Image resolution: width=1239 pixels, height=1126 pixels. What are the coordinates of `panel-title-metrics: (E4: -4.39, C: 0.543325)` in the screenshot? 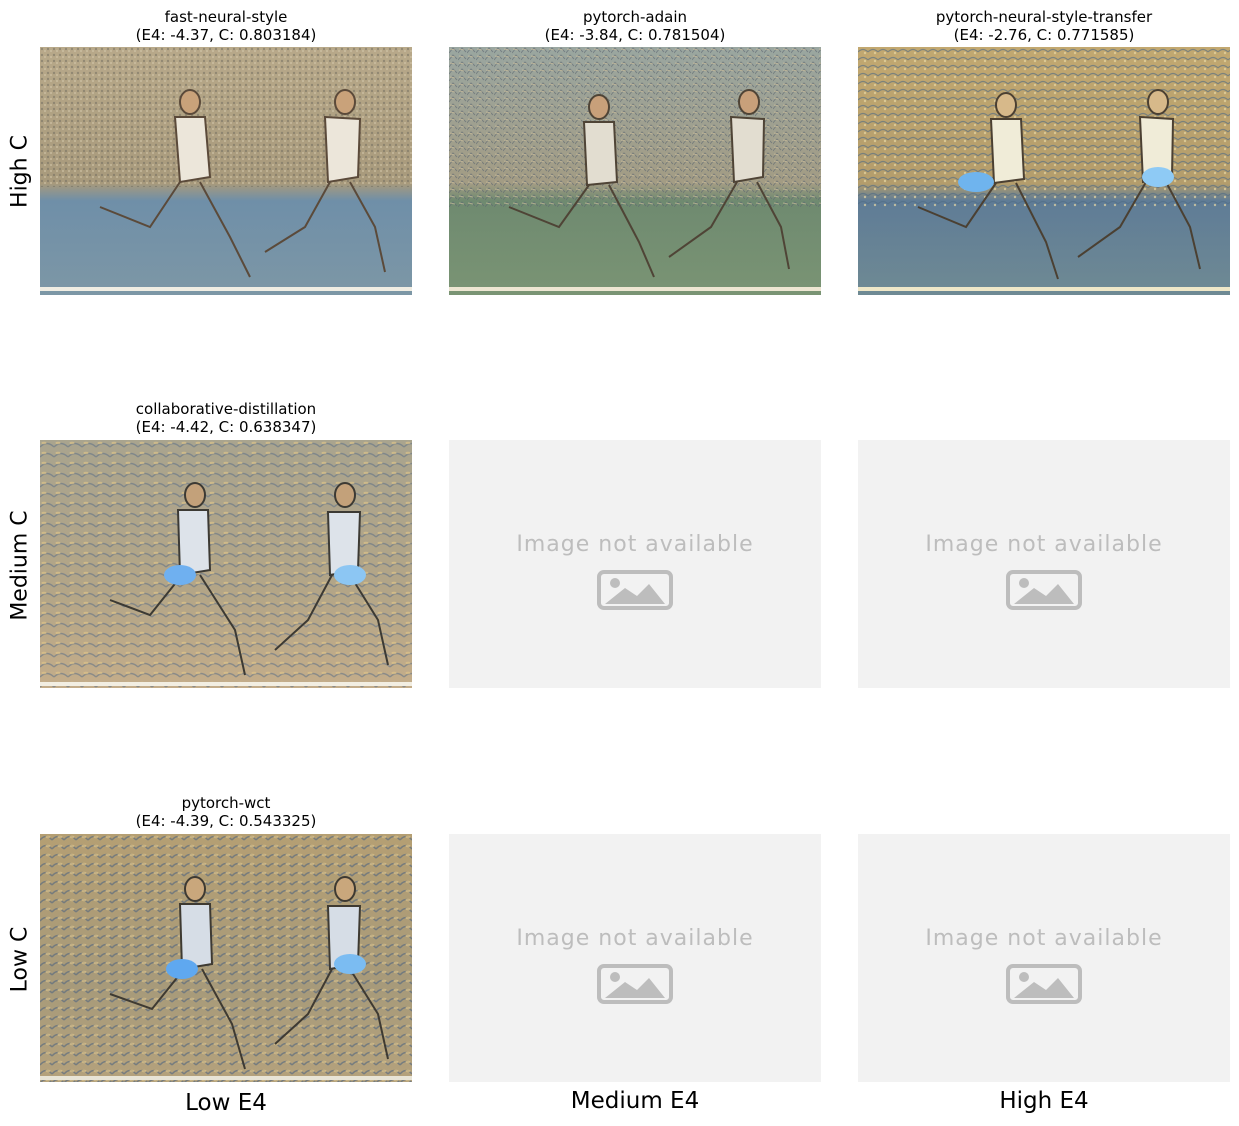 It's located at (226, 821).